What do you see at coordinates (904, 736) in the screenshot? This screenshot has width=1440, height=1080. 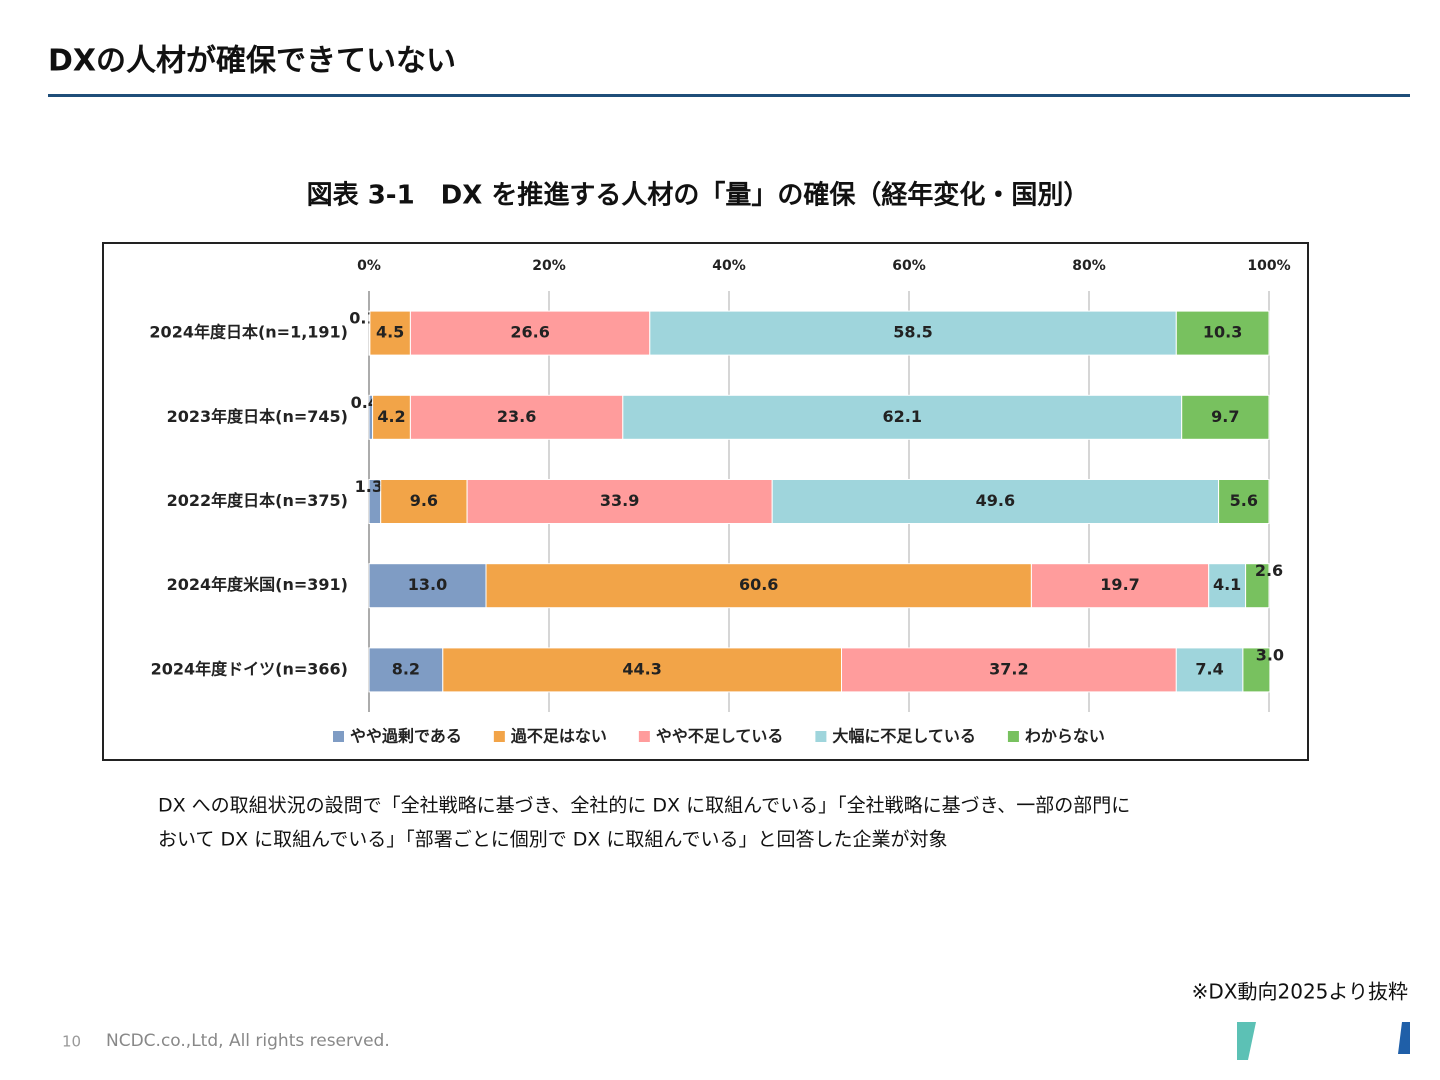 I see `legend-label: 大幅に不足している` at bounding box center [904, 736].